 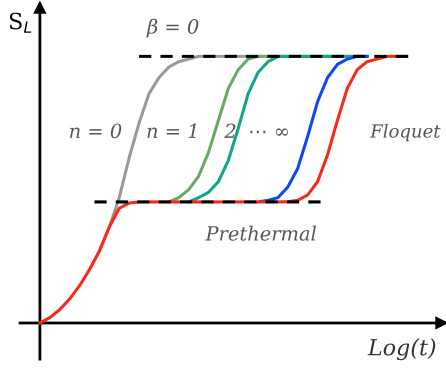 What do you see at coordinates (21, 22) in the screenshot?
I see `y-axis-title: S$_{L}$` at bounding box center [21, 22].